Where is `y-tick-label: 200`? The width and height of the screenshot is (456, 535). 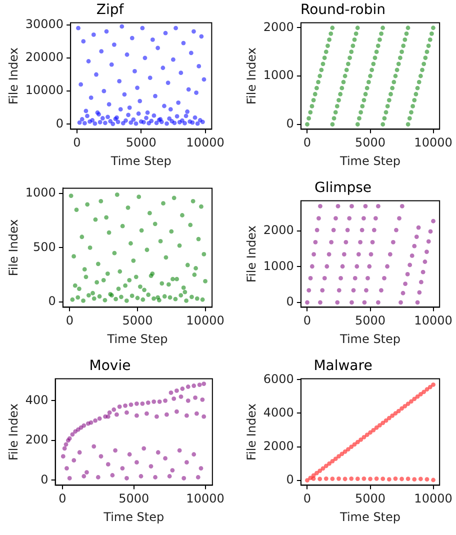 y-tick-label: 200 is located at coordinates (36, 439).